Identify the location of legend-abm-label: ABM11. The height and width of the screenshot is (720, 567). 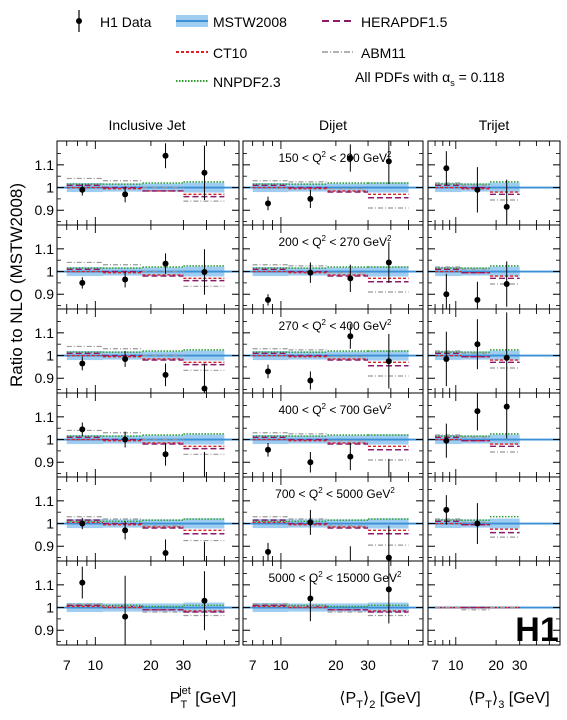
(383, 53).